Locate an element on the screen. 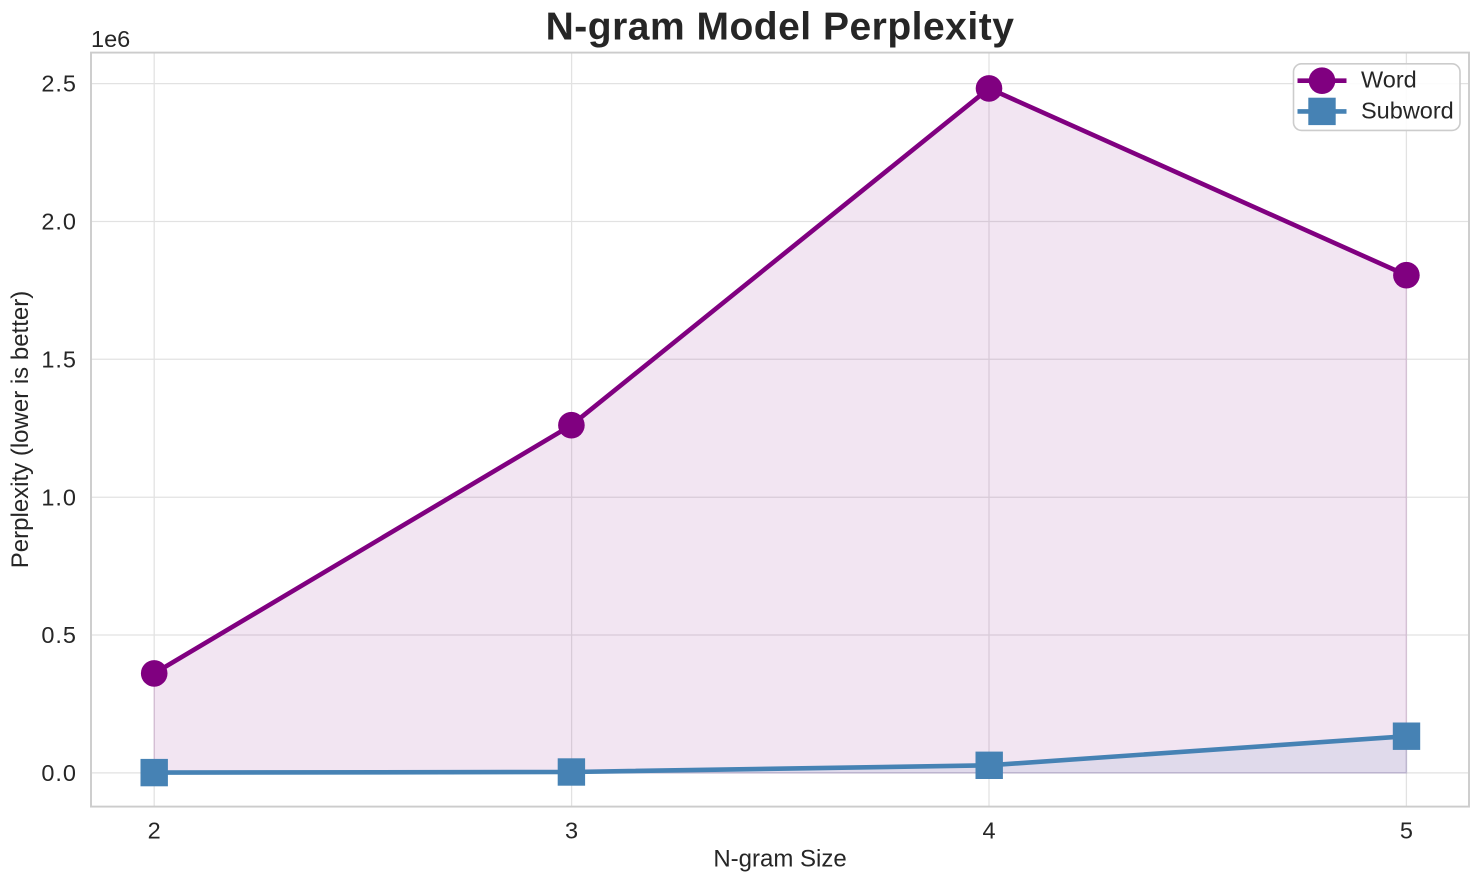  svg-text: 2.0 is located at coordinates (59, 222).